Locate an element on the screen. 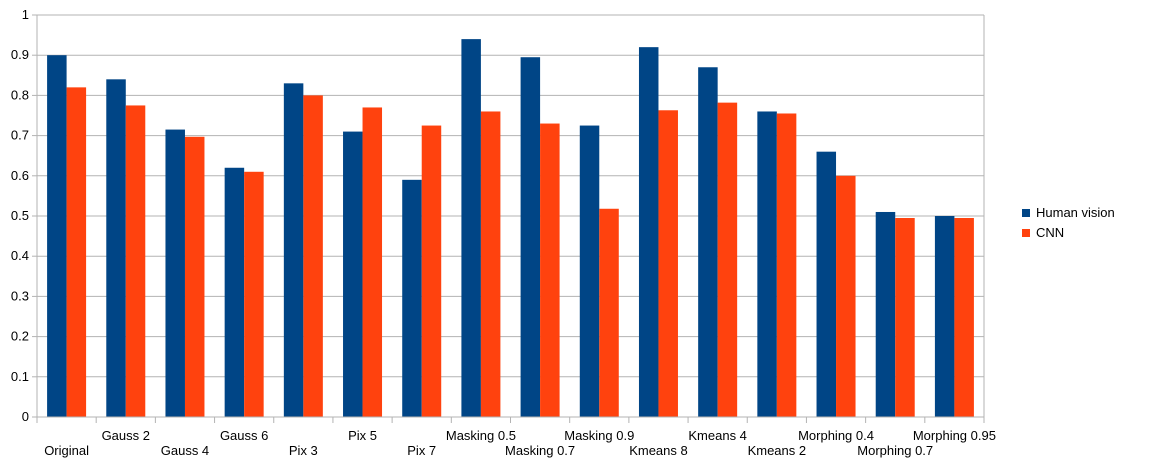 The width and height of the screenshot is (1156, 459). legend-label: CNN is located at coordinates (1050, 232).